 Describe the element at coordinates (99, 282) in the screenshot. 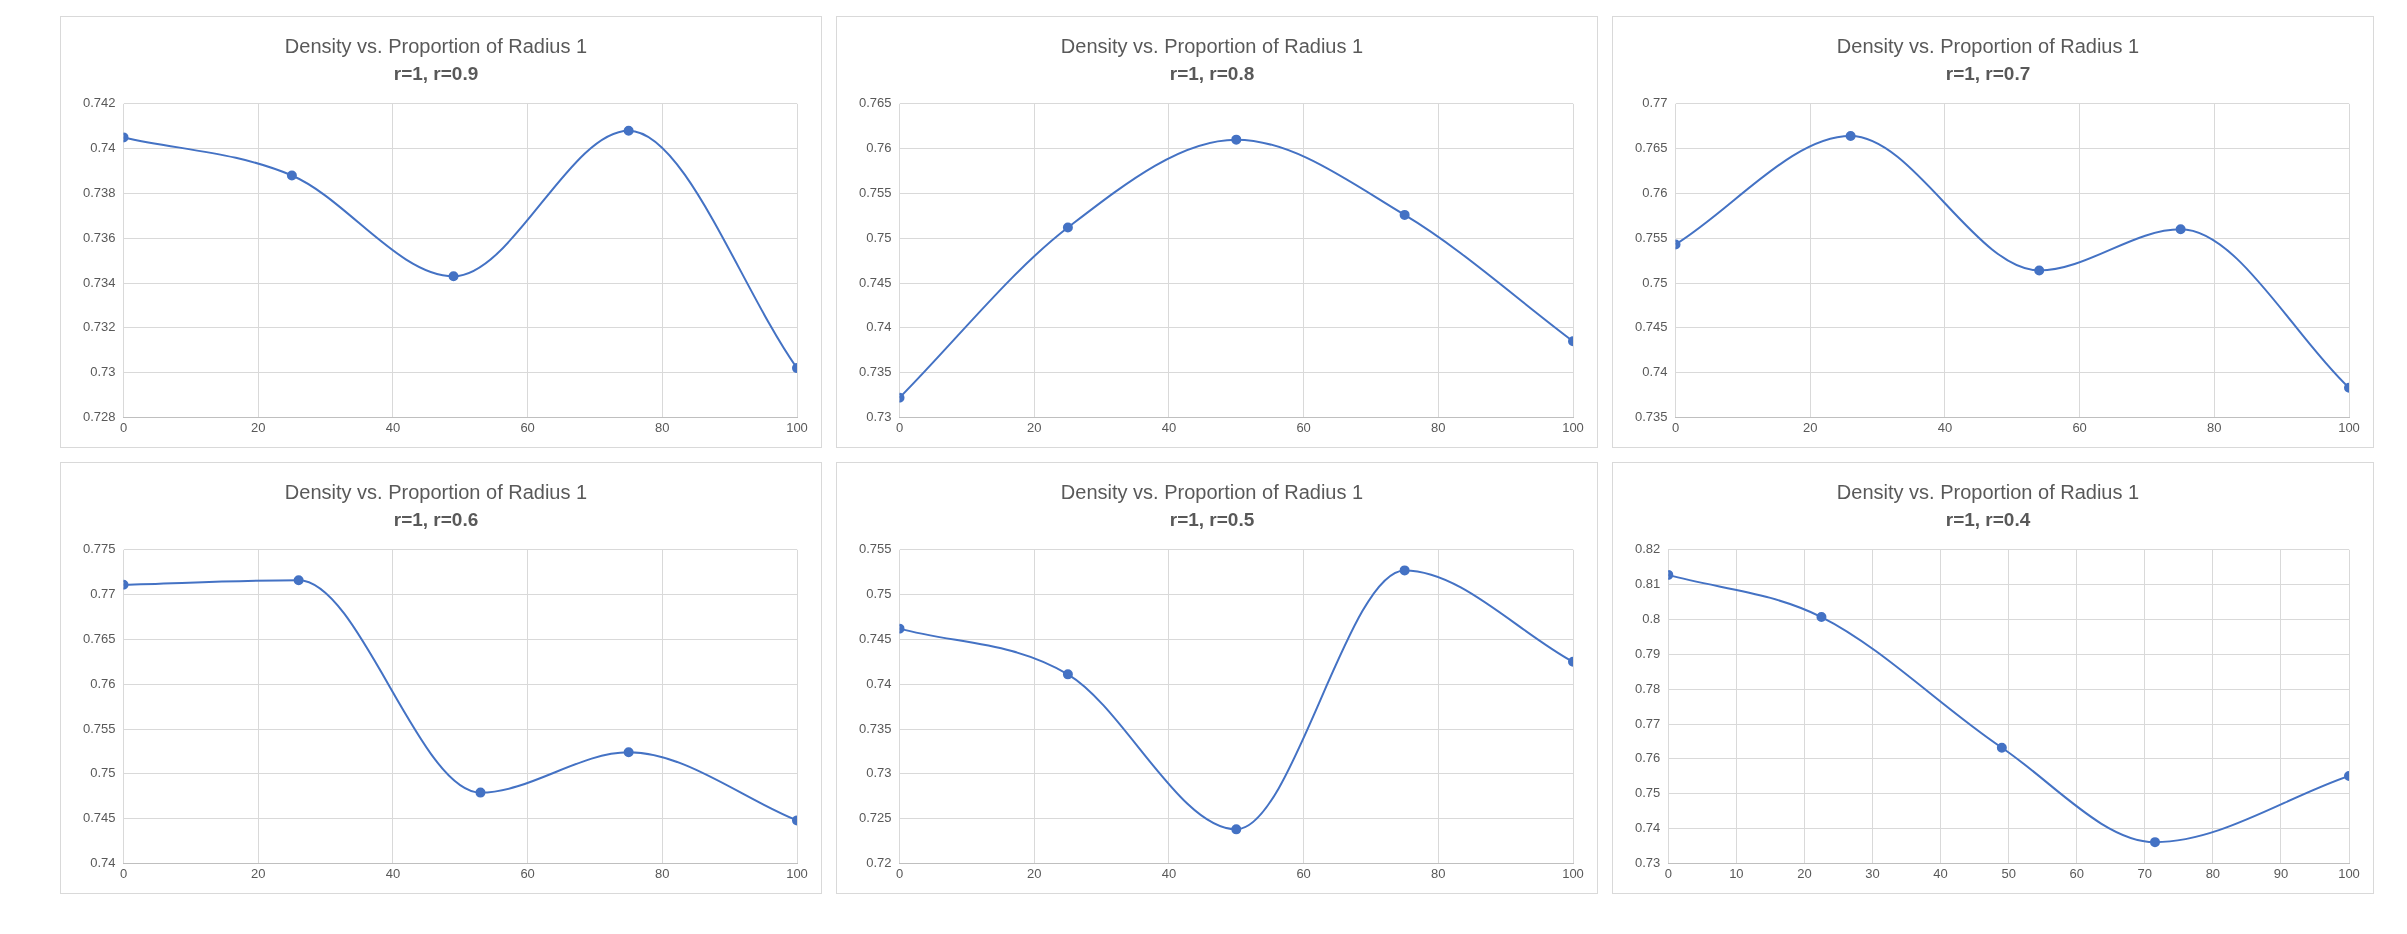

I see `y-tick-label: 0.734` at that location.